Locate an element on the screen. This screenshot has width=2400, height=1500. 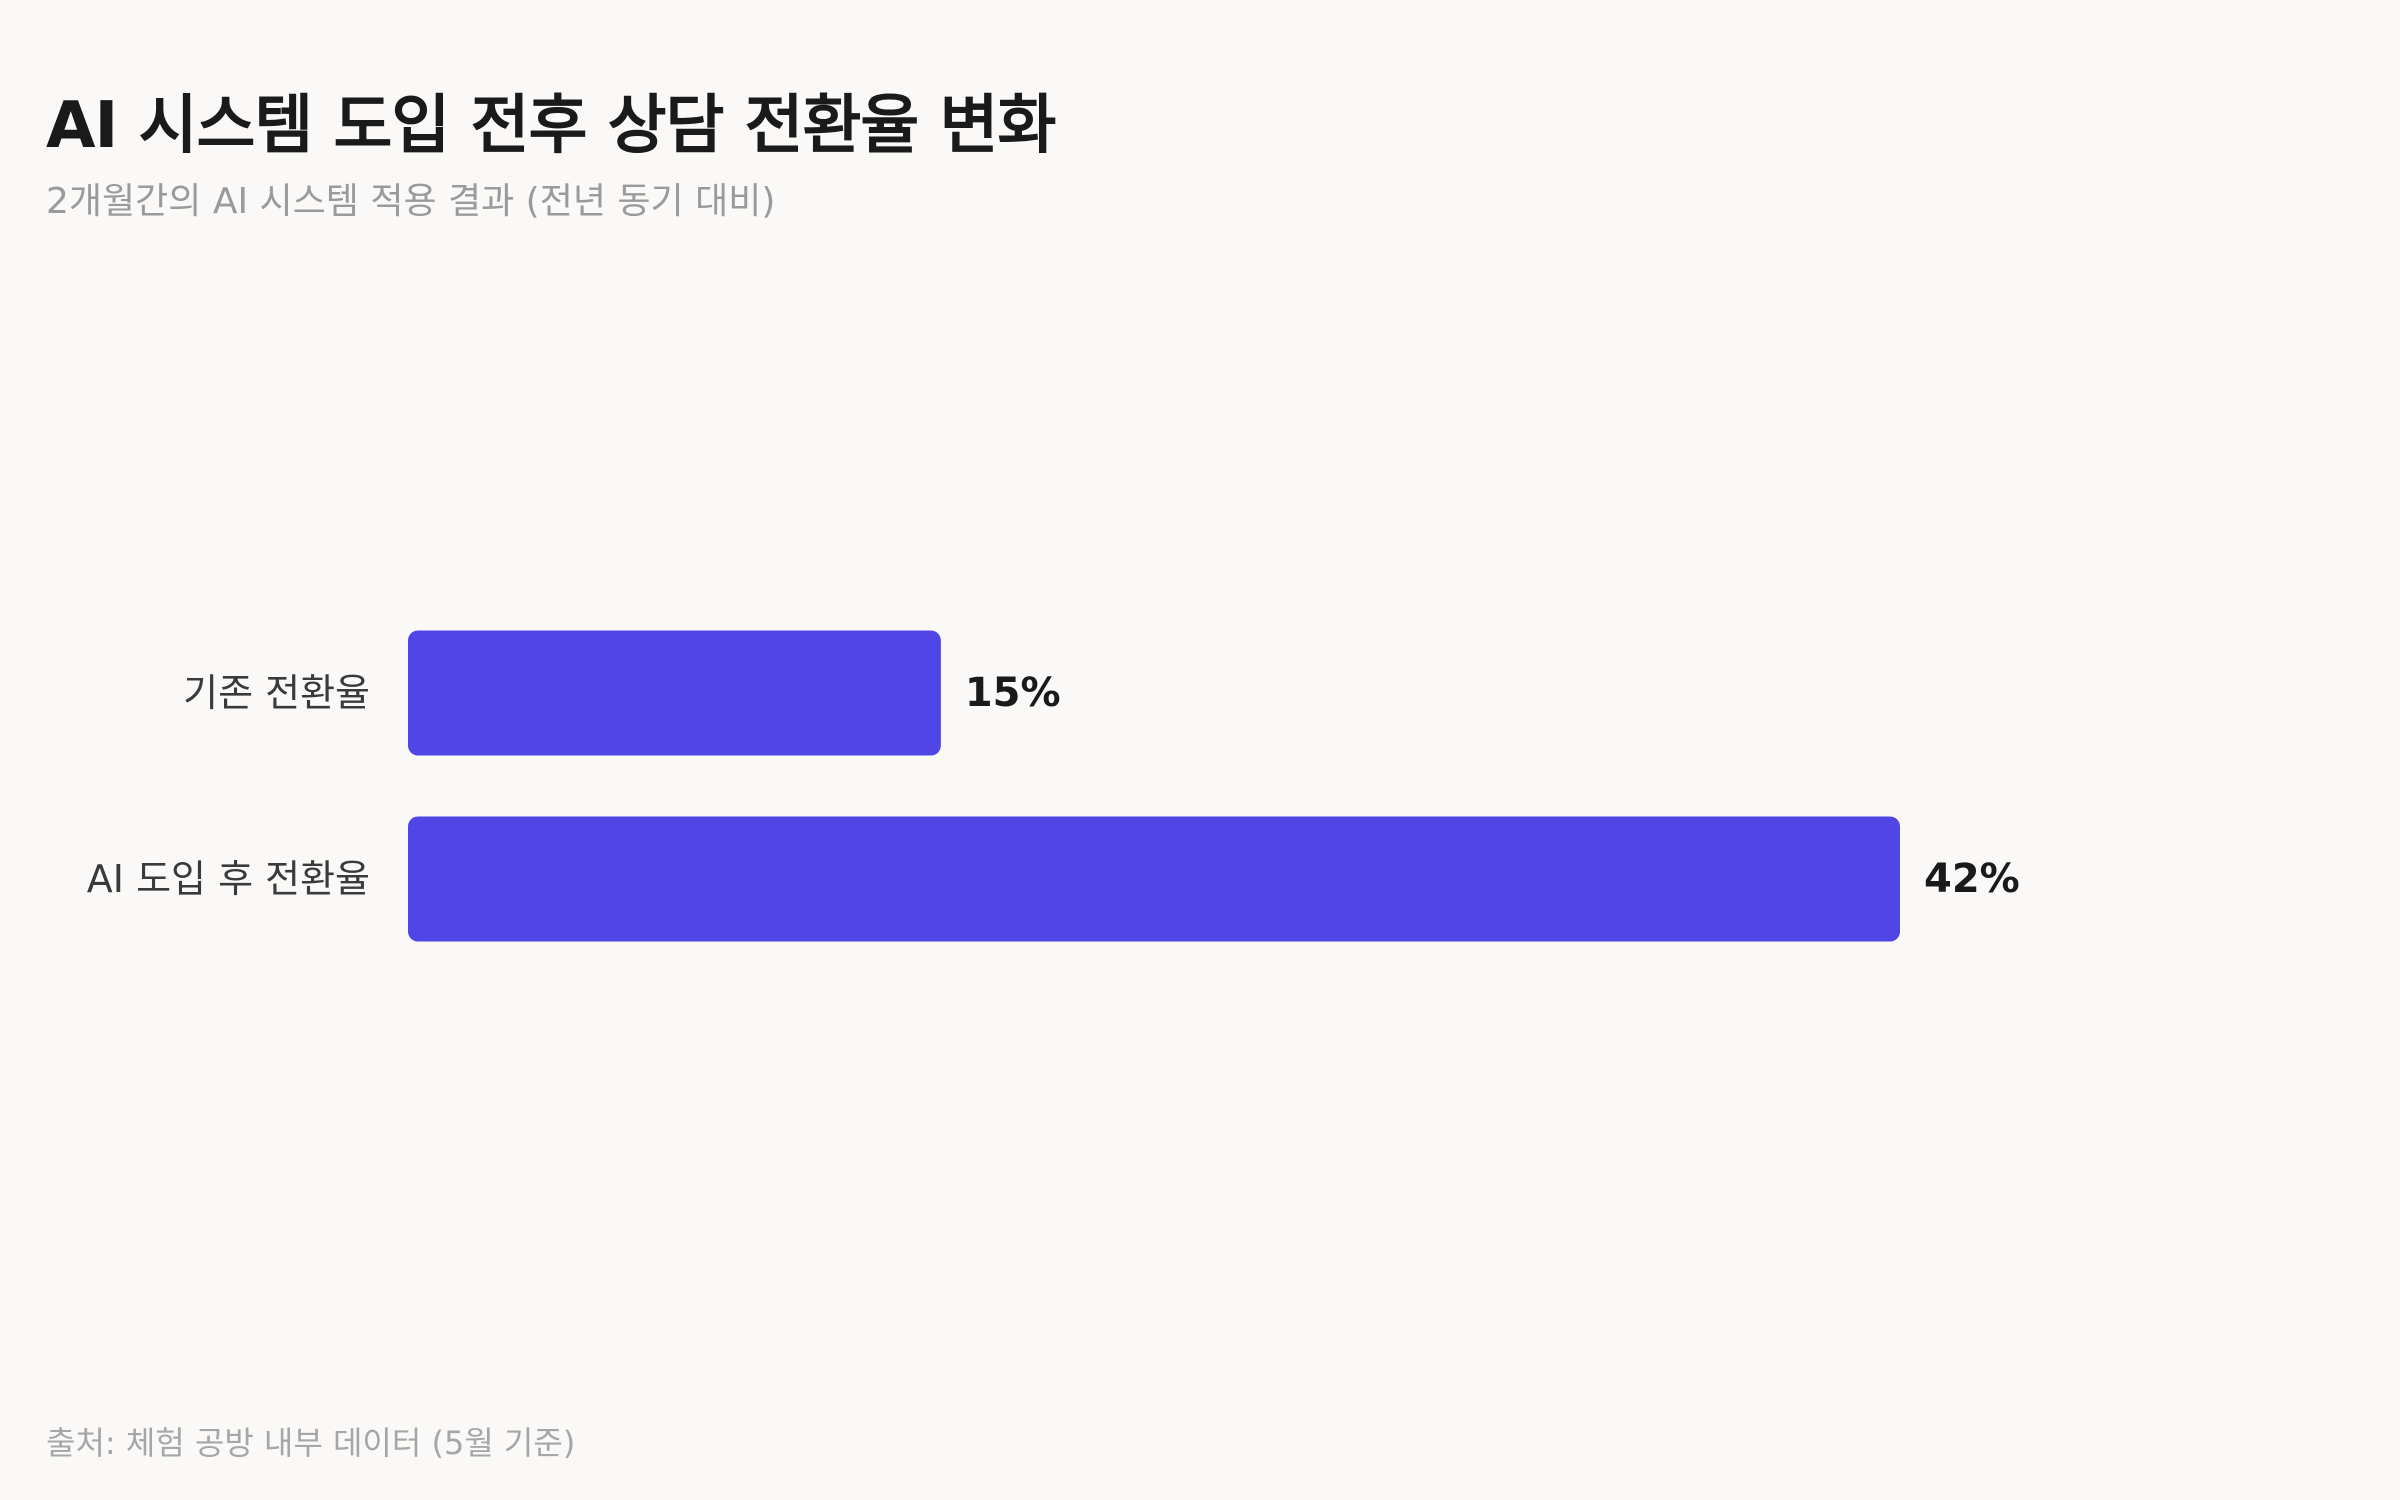
source-note: 출처: 체험 공방 내부 데이터 (5월 기준) is located at coordinates (311, 1443).